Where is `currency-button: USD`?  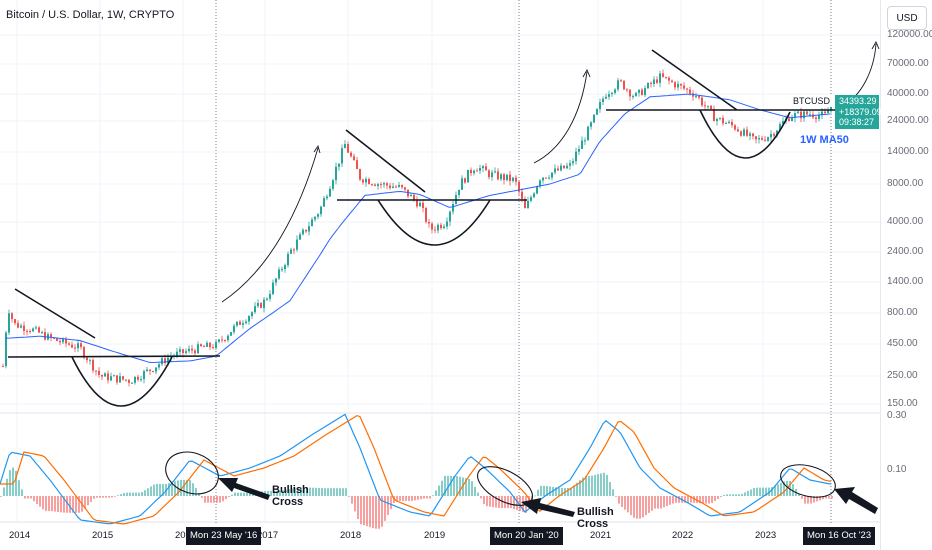 currency-button: USD is located at coordinates (907, 18).